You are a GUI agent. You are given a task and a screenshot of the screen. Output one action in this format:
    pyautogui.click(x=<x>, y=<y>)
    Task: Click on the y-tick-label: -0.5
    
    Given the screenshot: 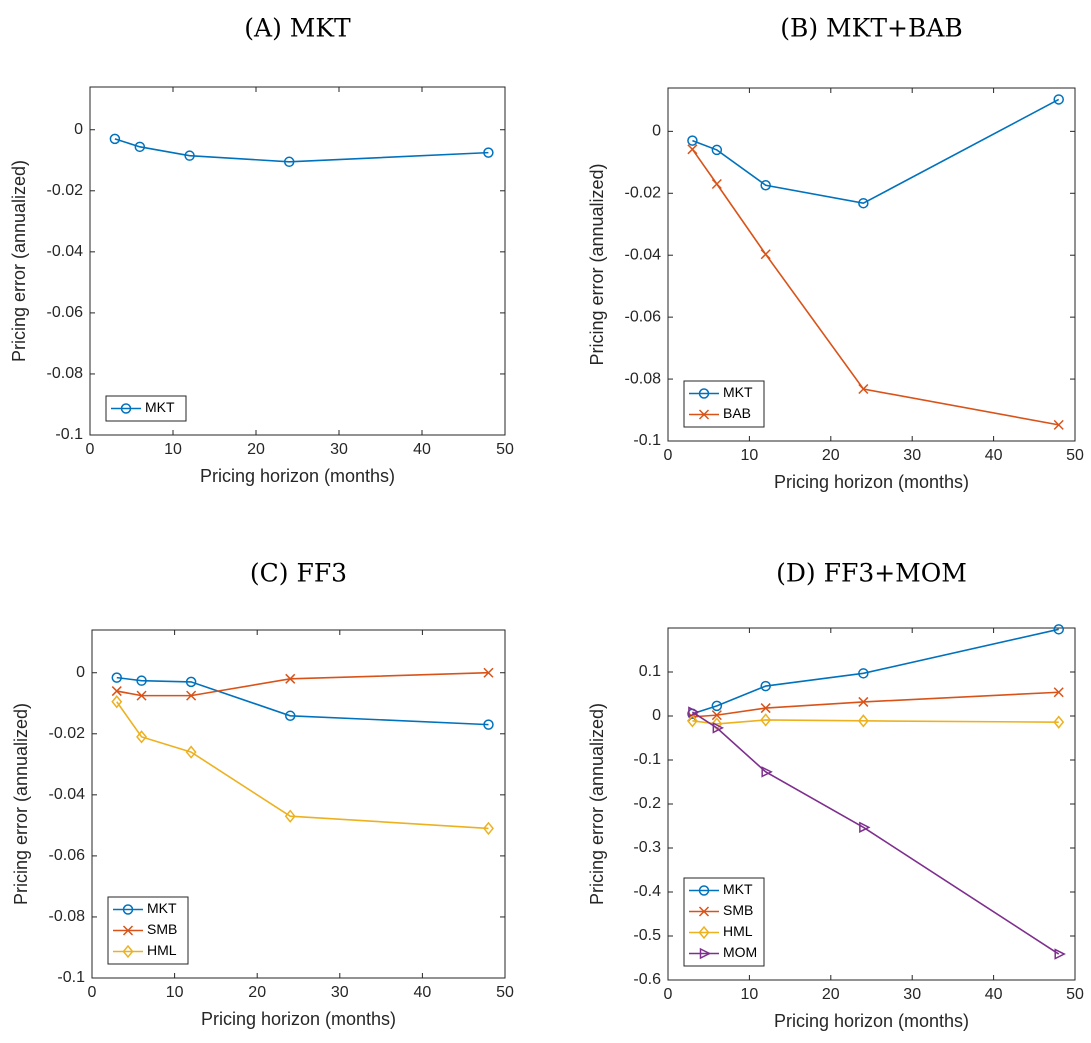 What is the action you would take?
    pyautogui.click(x=647, y=935)
    